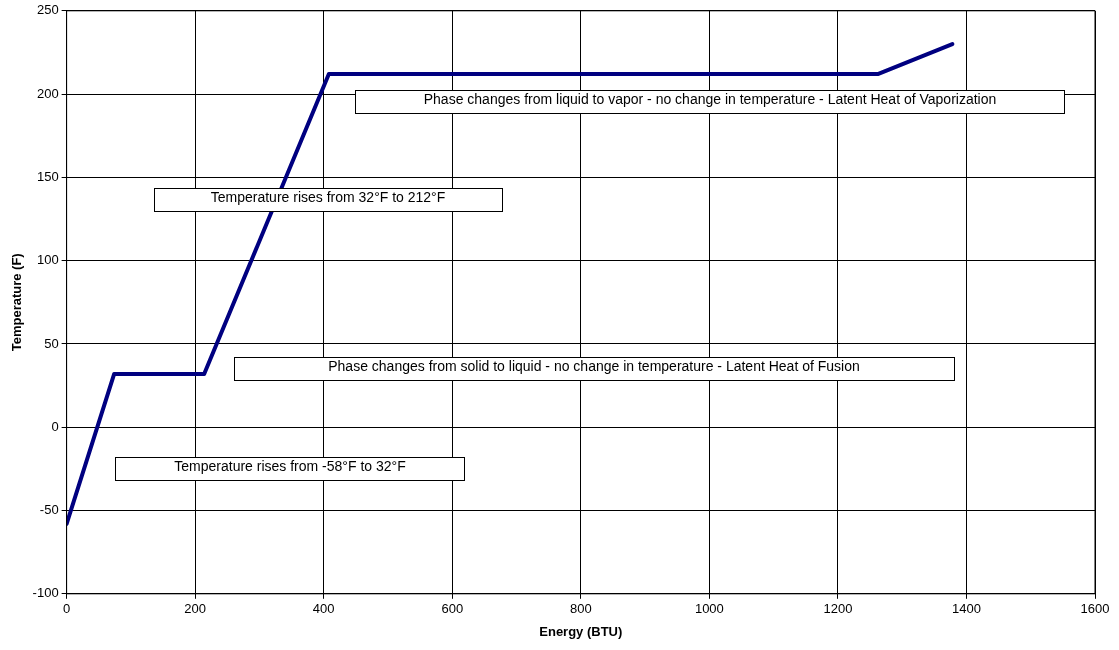 This screenshot has height=650, width=1119. Describe the element at coordinates (710, 99) in the screenshot. I see `annotation: Phase changes from liquid to vapor - no change in temperature - Latent Heat of Vaporization` at that location.